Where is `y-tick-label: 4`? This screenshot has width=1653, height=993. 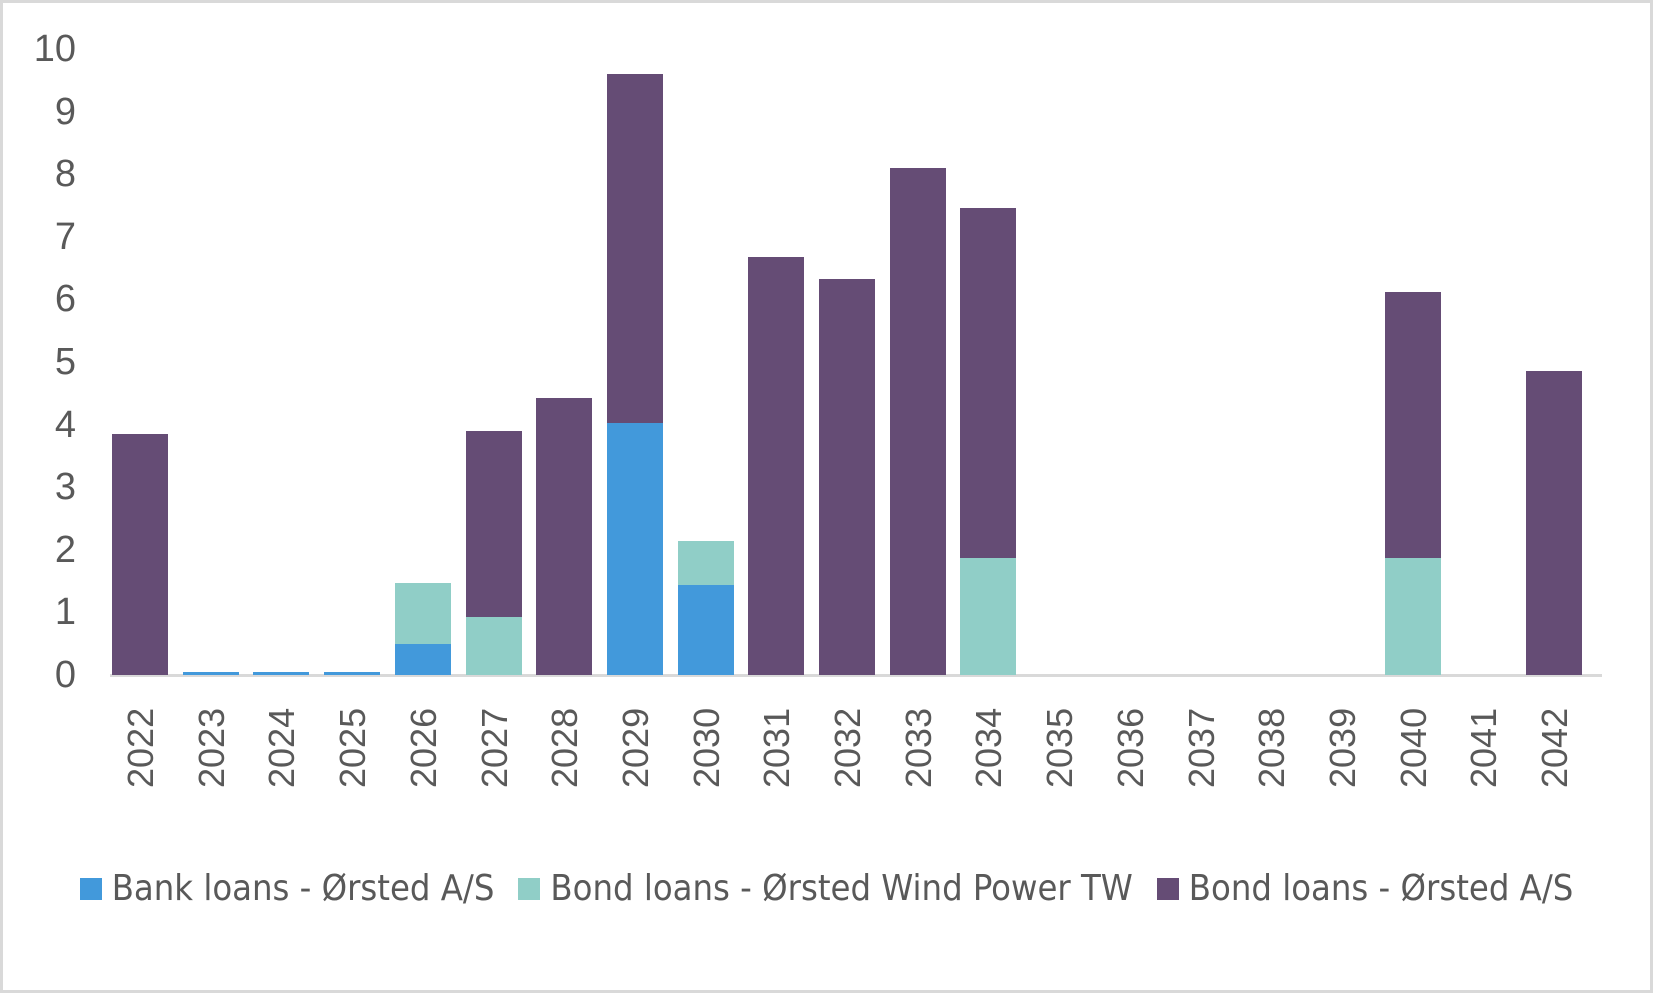 y-tick-label: 4 is located at coordinates (65, 424).